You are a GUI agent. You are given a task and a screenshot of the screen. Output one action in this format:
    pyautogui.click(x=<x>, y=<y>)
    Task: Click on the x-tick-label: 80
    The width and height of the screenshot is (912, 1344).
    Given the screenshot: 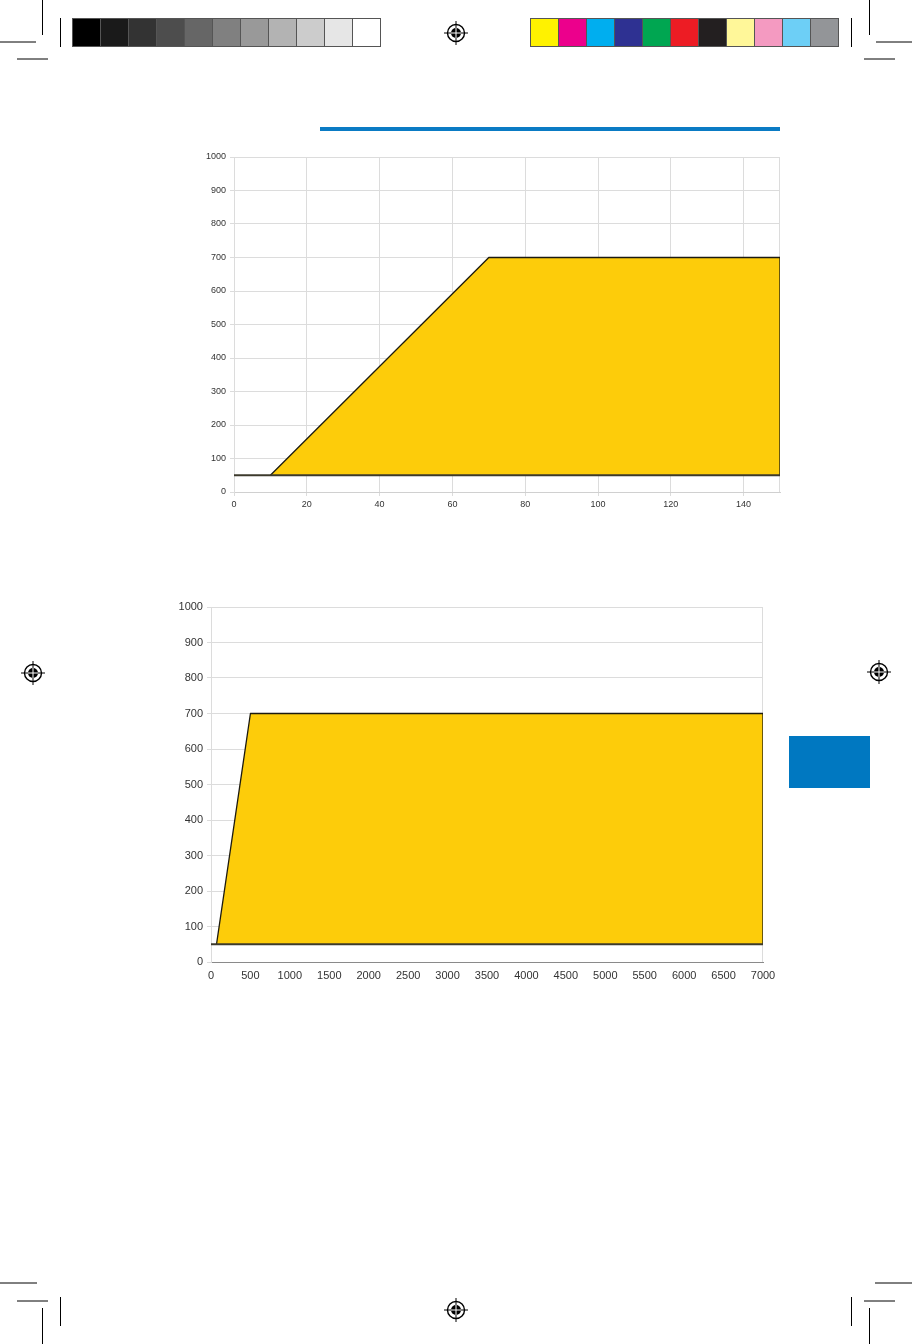 What is the action you would take?
    pyautogui.click(x=525, y=503)
    